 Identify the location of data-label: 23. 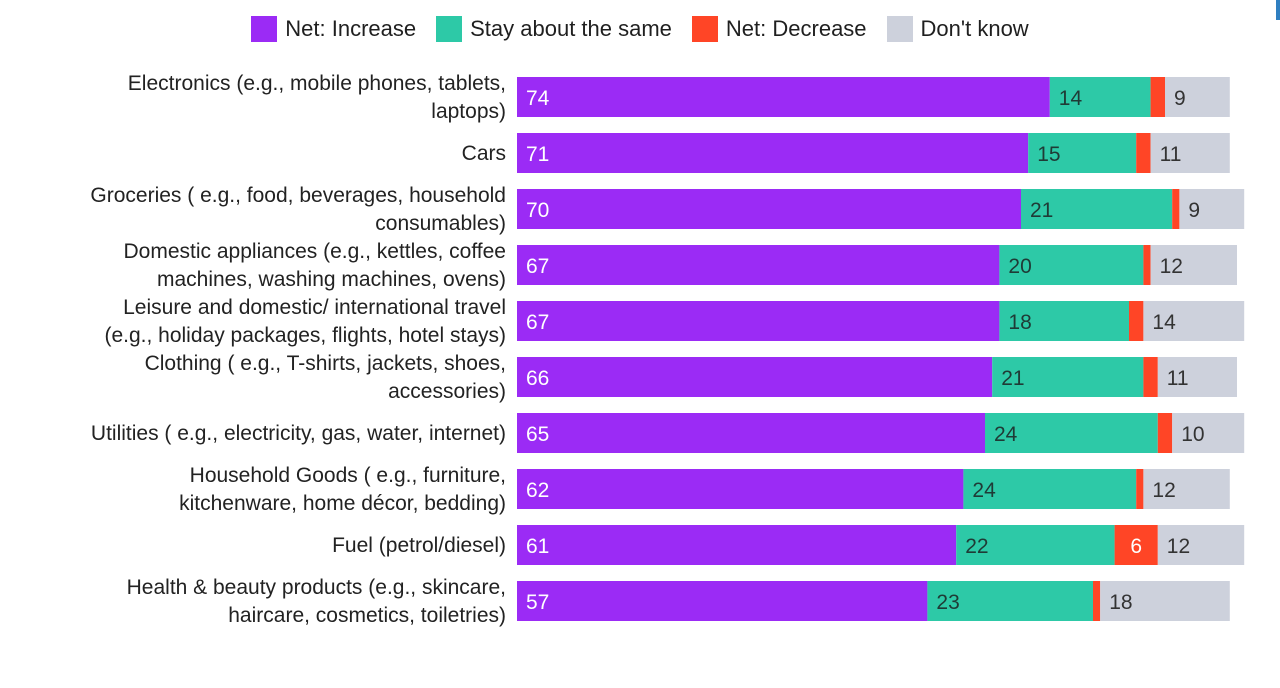
(947, 602).